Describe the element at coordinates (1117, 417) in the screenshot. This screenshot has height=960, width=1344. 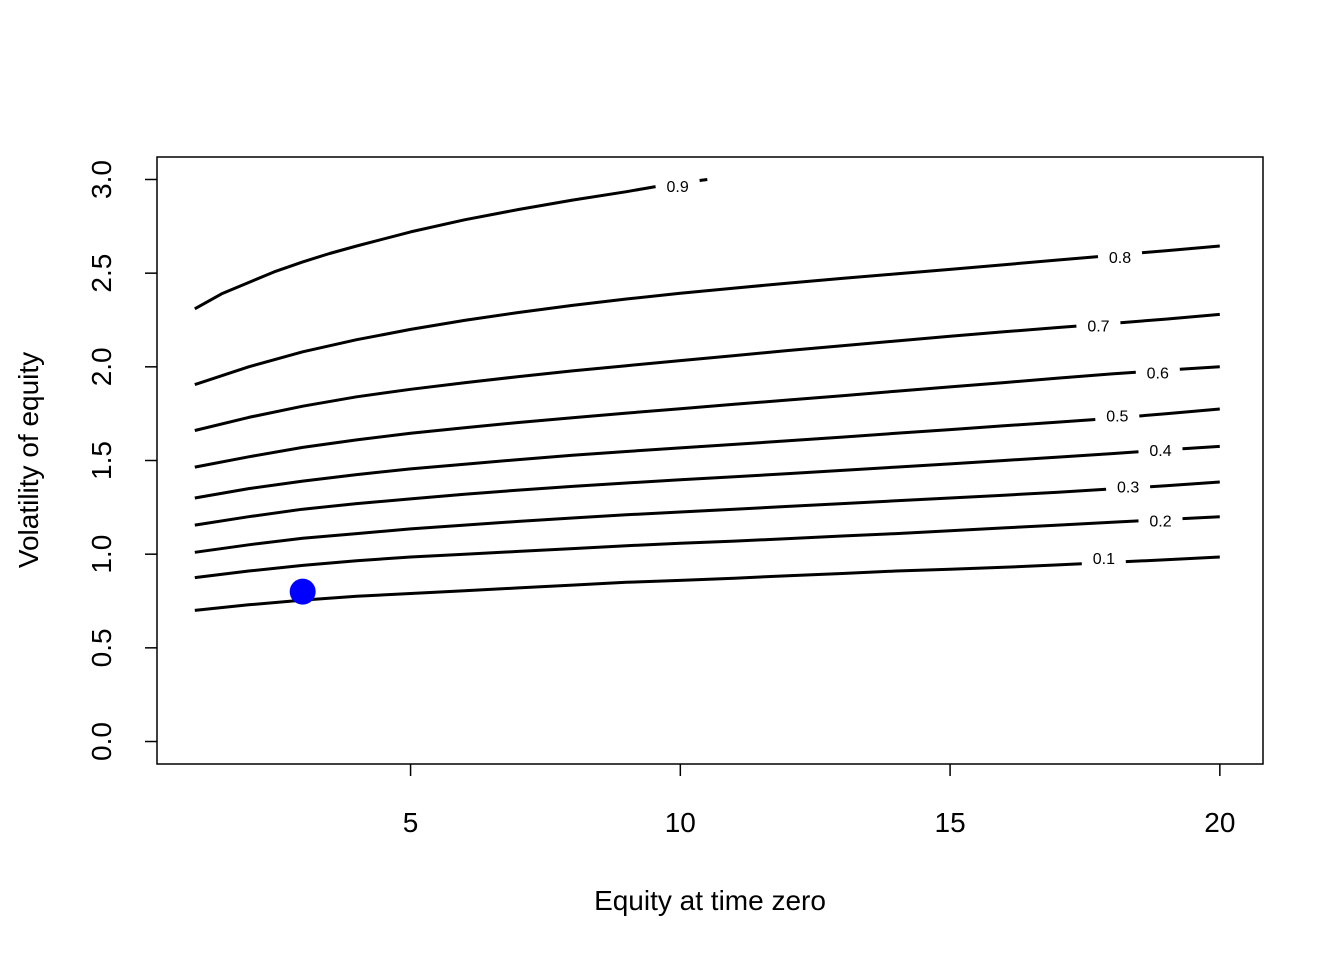
I see `contour-label-0.5: 0.5` at that location.